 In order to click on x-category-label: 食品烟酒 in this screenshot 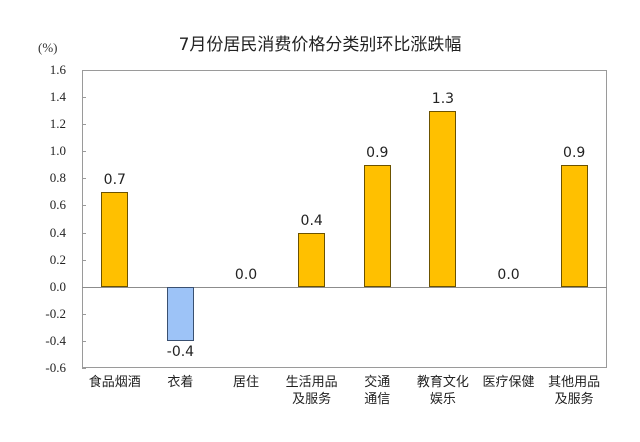, I will do `click(114, 382)`.